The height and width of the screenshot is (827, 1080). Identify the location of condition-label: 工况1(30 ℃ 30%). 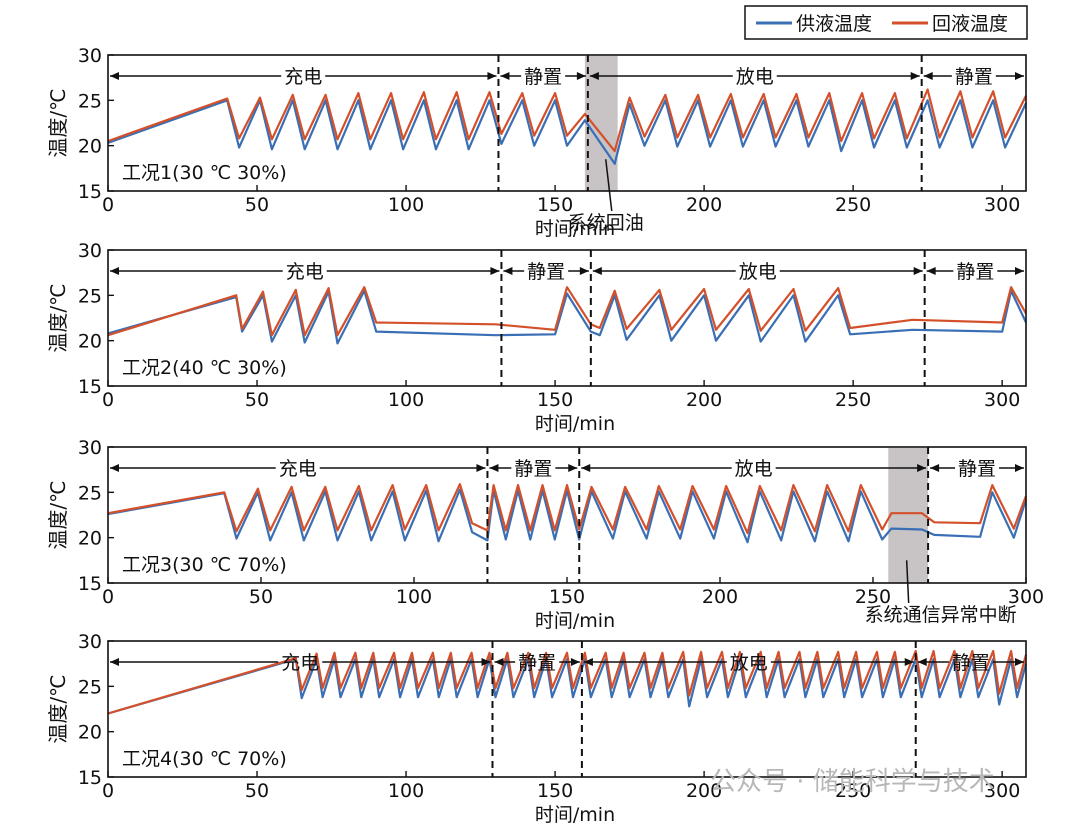
(204, 173).